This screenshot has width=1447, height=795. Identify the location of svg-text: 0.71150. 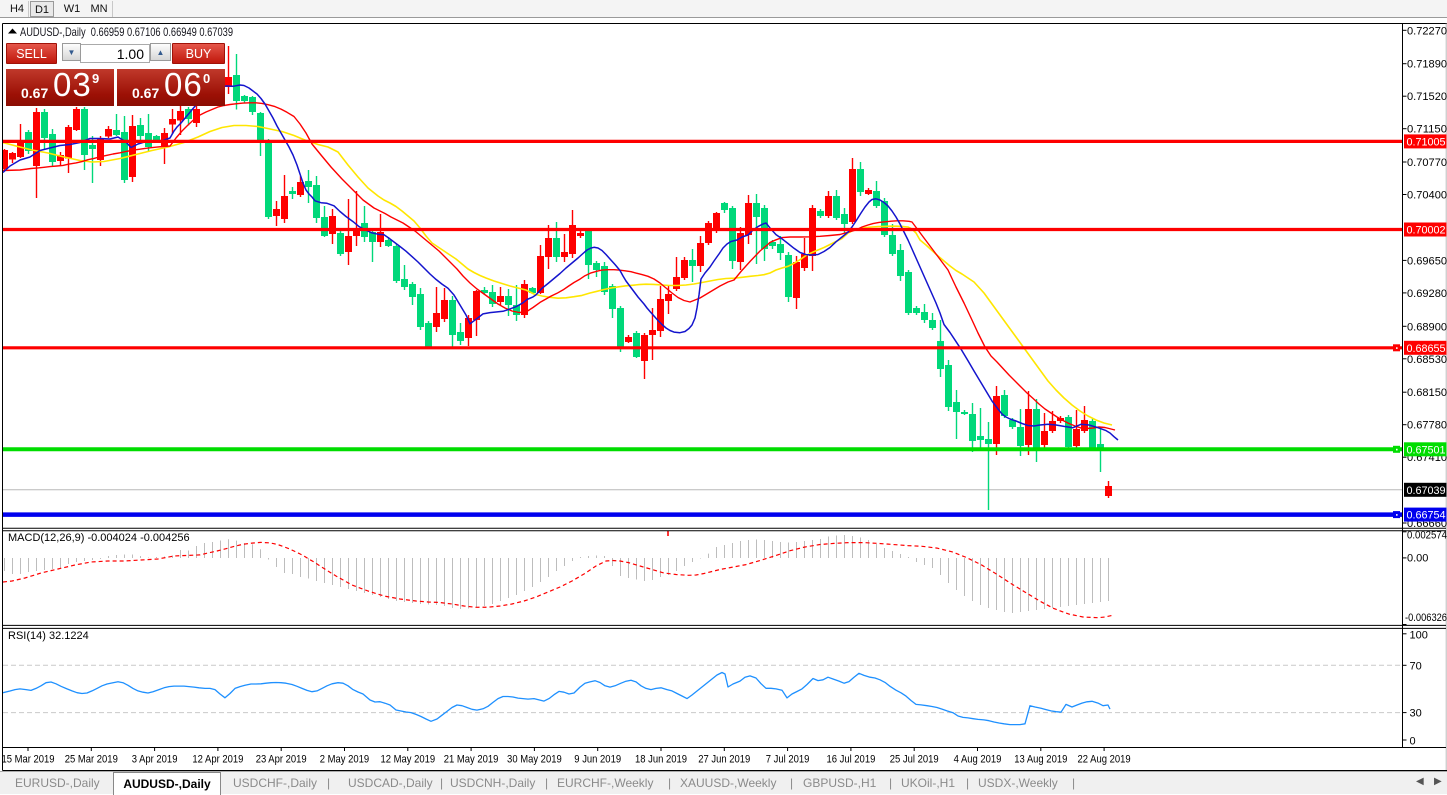
(1427, 130).